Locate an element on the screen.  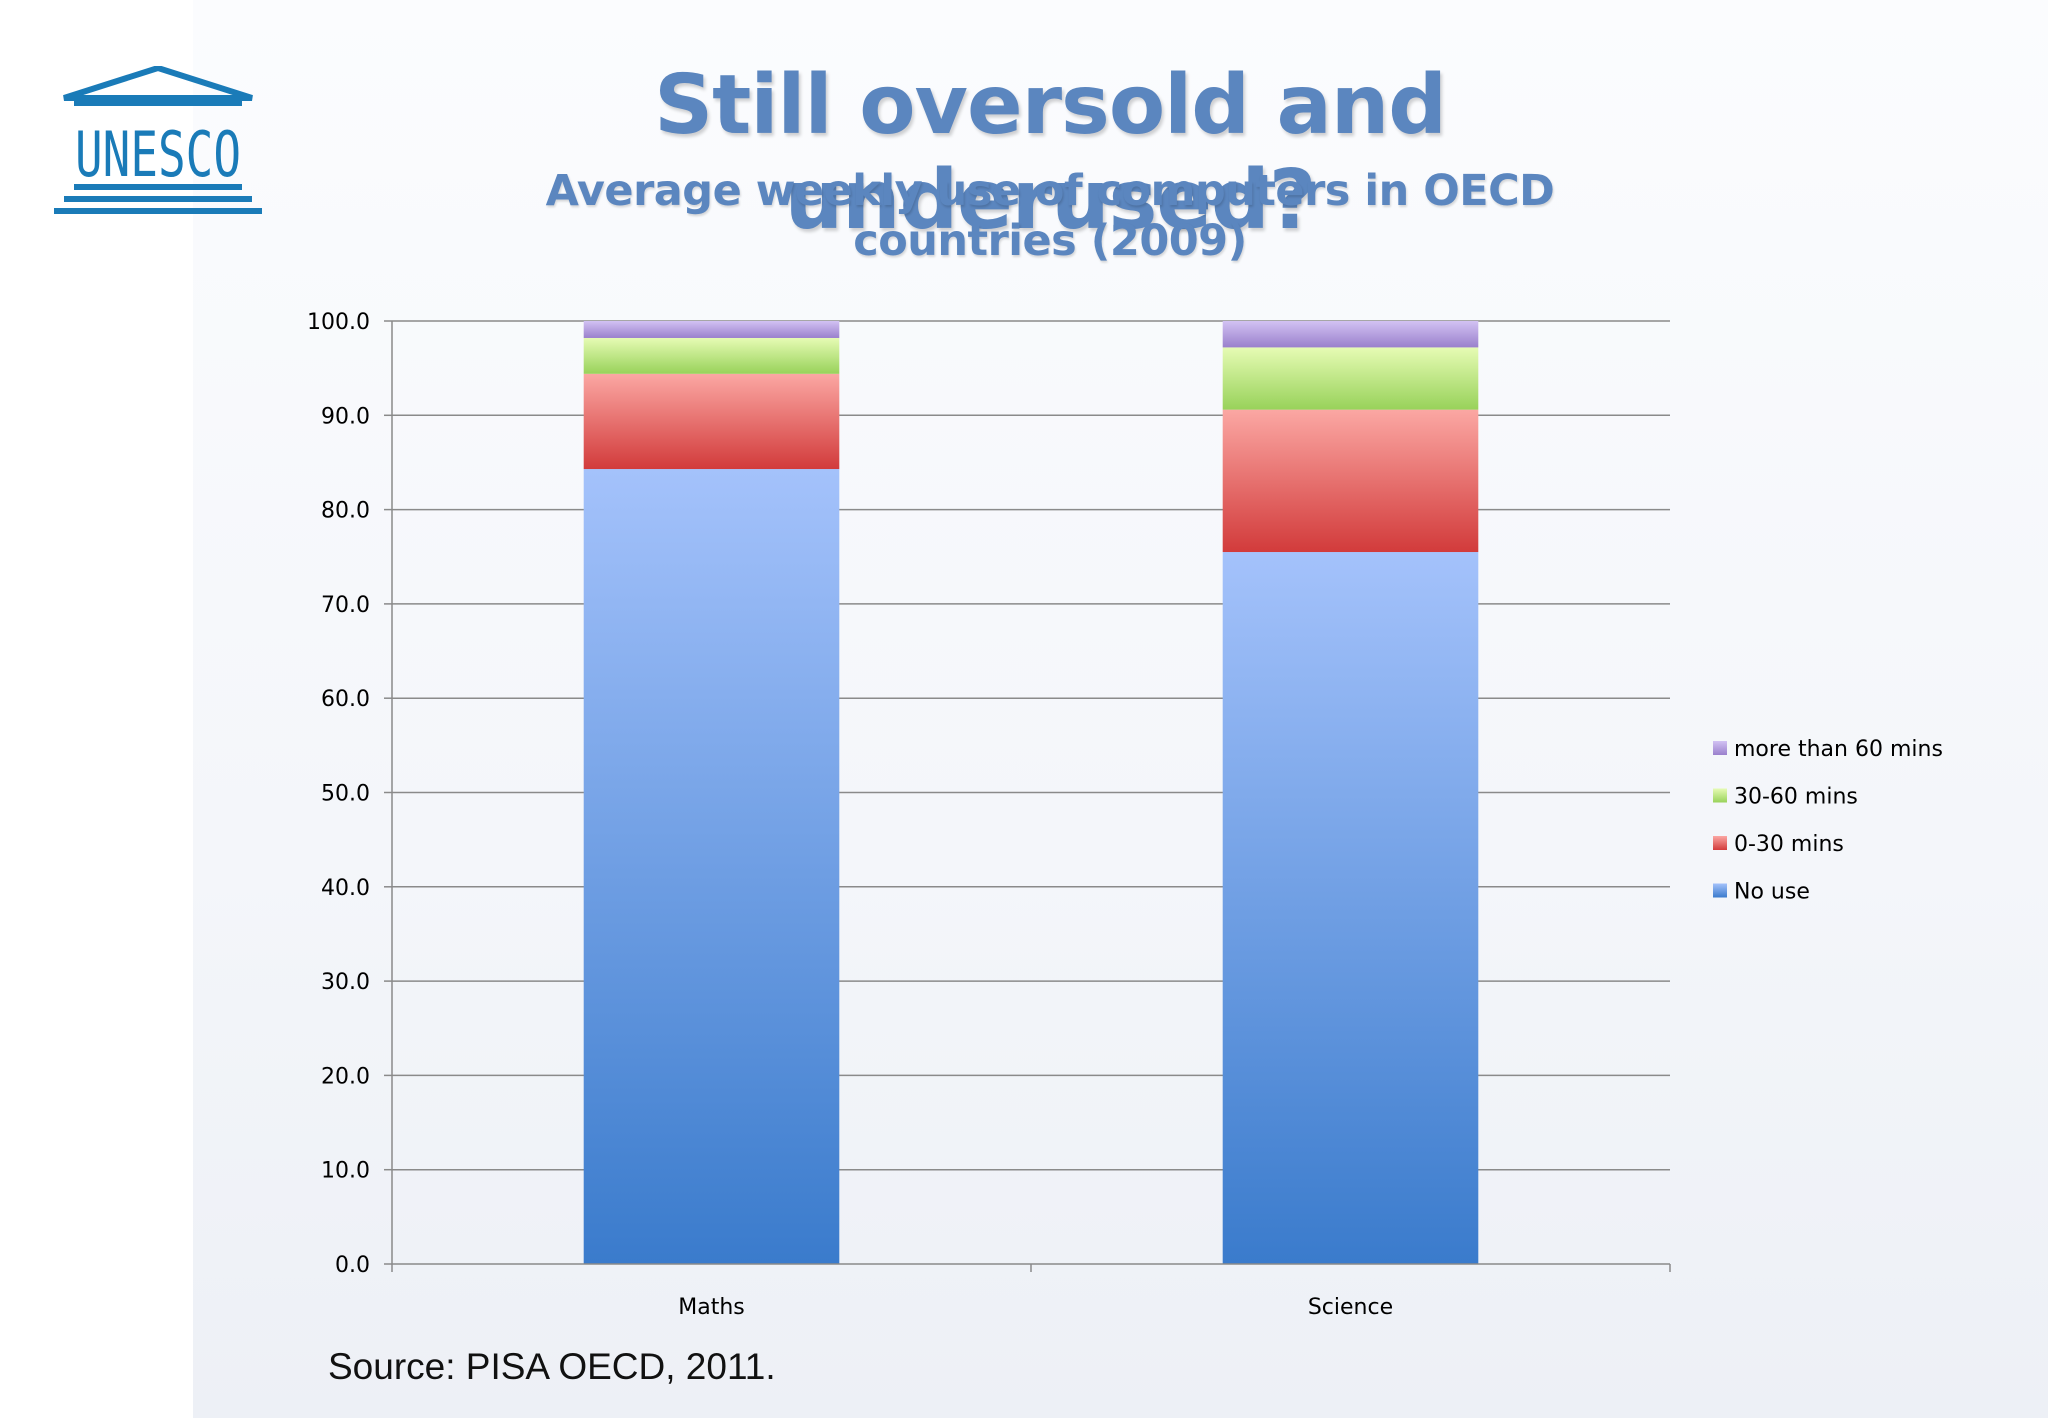
x-tick-label: Maths is located at coordinates (711, 1307).